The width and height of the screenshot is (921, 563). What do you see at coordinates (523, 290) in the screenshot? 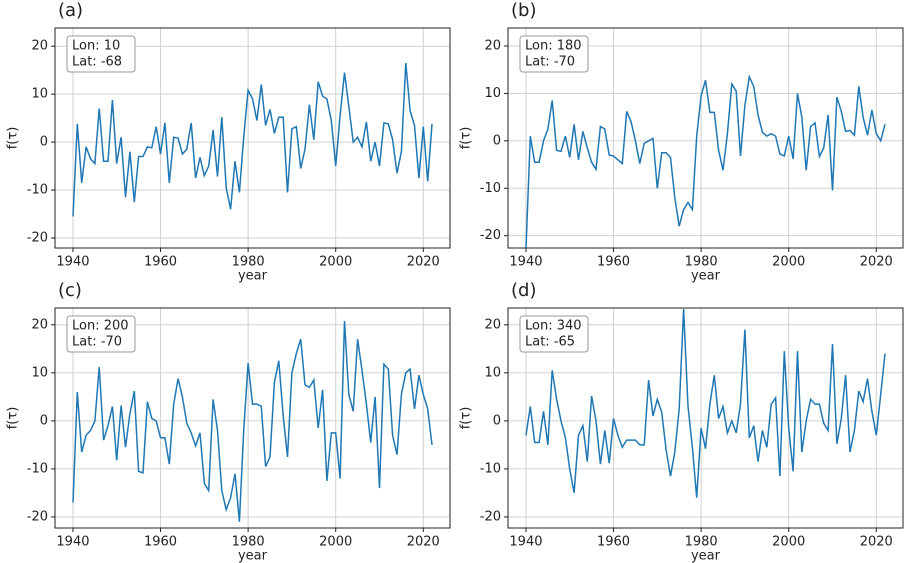
I see `panel-label: (d)` at bounding box center [523, 290].